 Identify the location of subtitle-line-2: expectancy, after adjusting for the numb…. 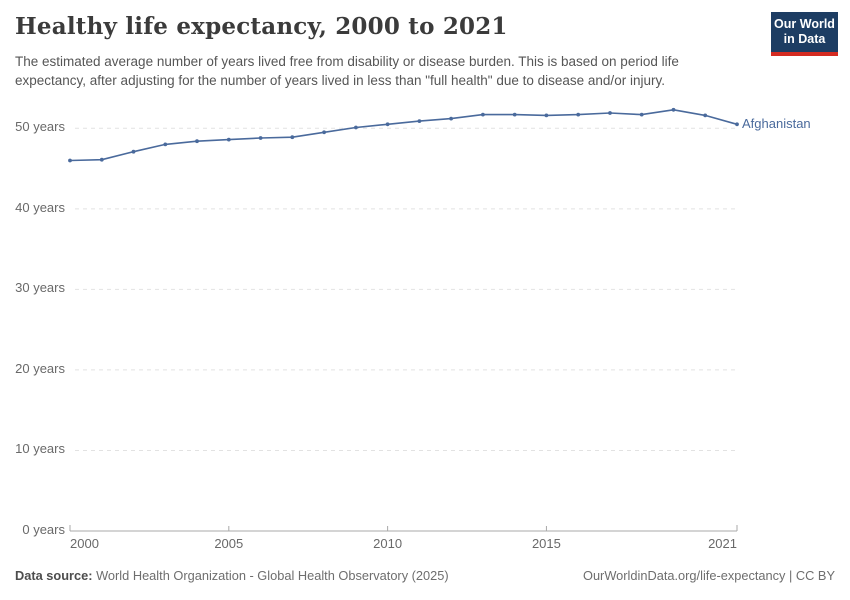
(340, 80).